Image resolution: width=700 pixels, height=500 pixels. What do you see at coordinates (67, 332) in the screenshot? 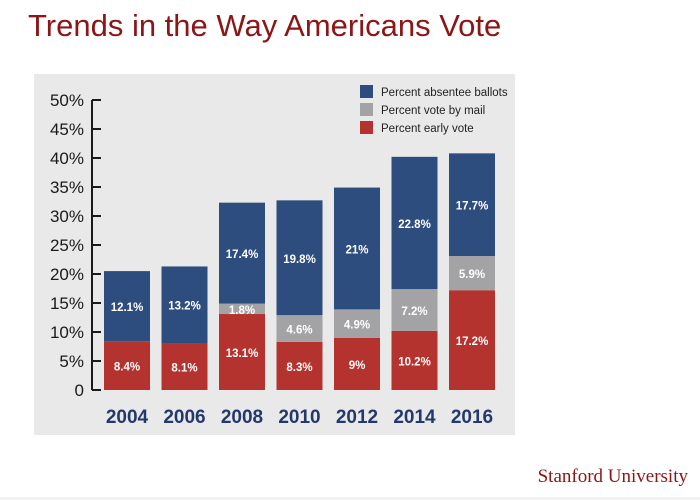
I see `y-tick-label: 10%` at bounding box center [67, 332].